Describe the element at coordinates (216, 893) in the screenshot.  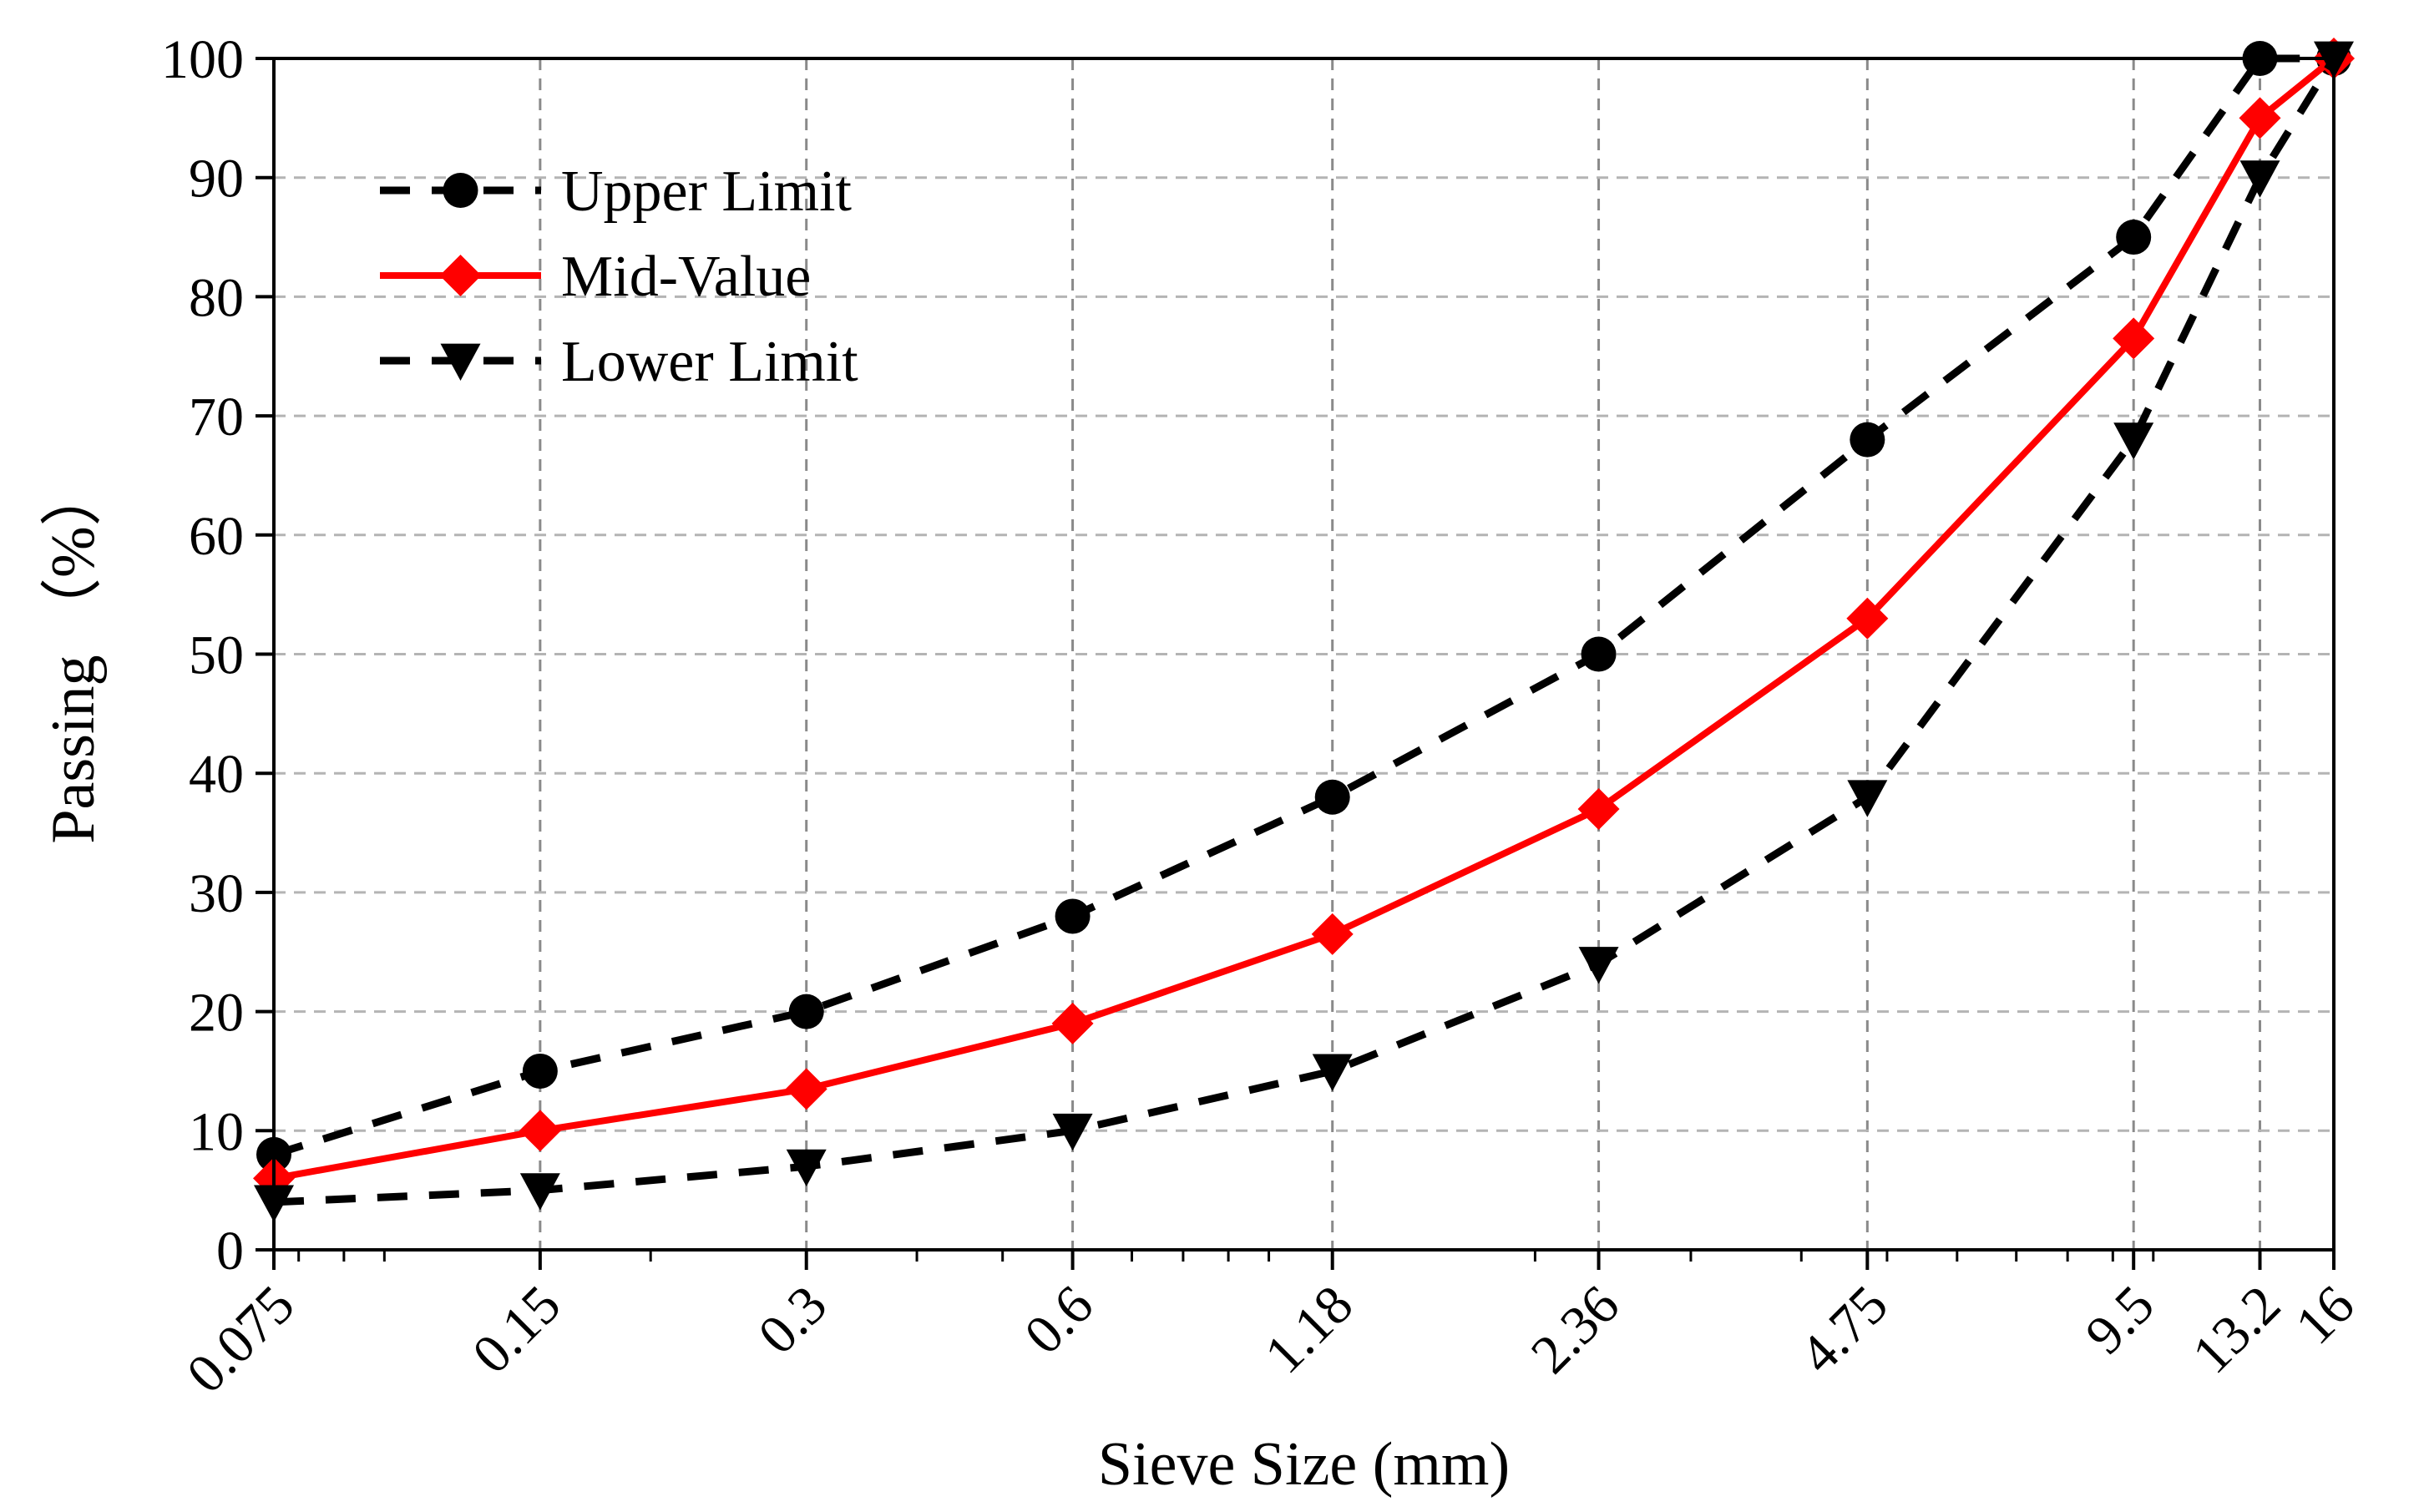
I see `y-tick-label: 30` at that location.